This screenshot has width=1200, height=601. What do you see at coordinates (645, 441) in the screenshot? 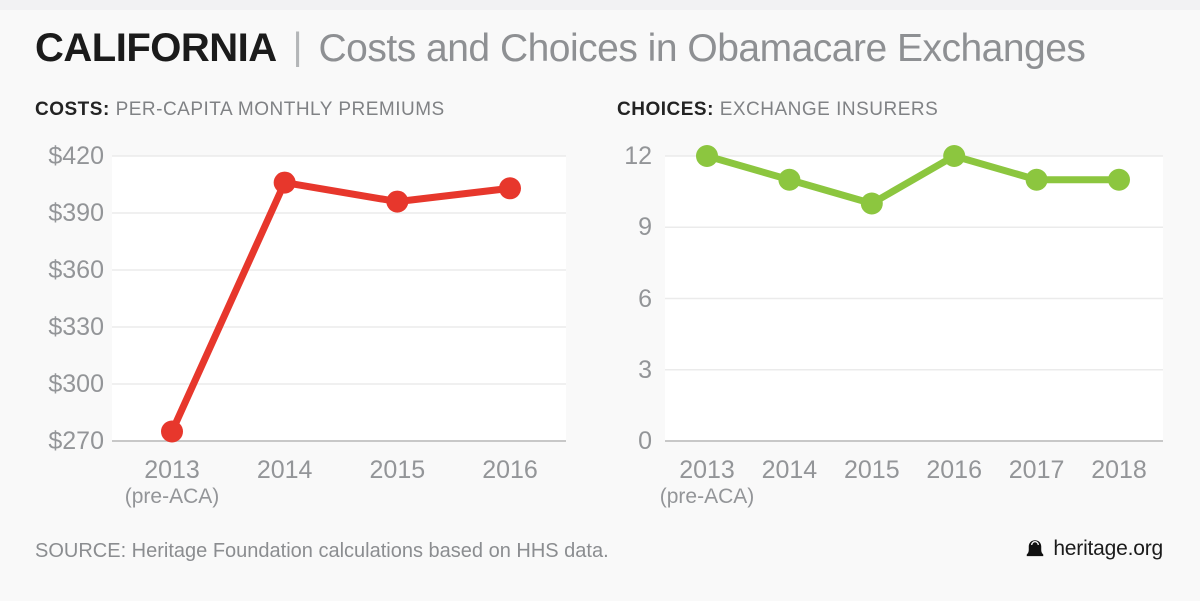
I see `y-axis-tick-label: 0` at bounding box center [645, 441].